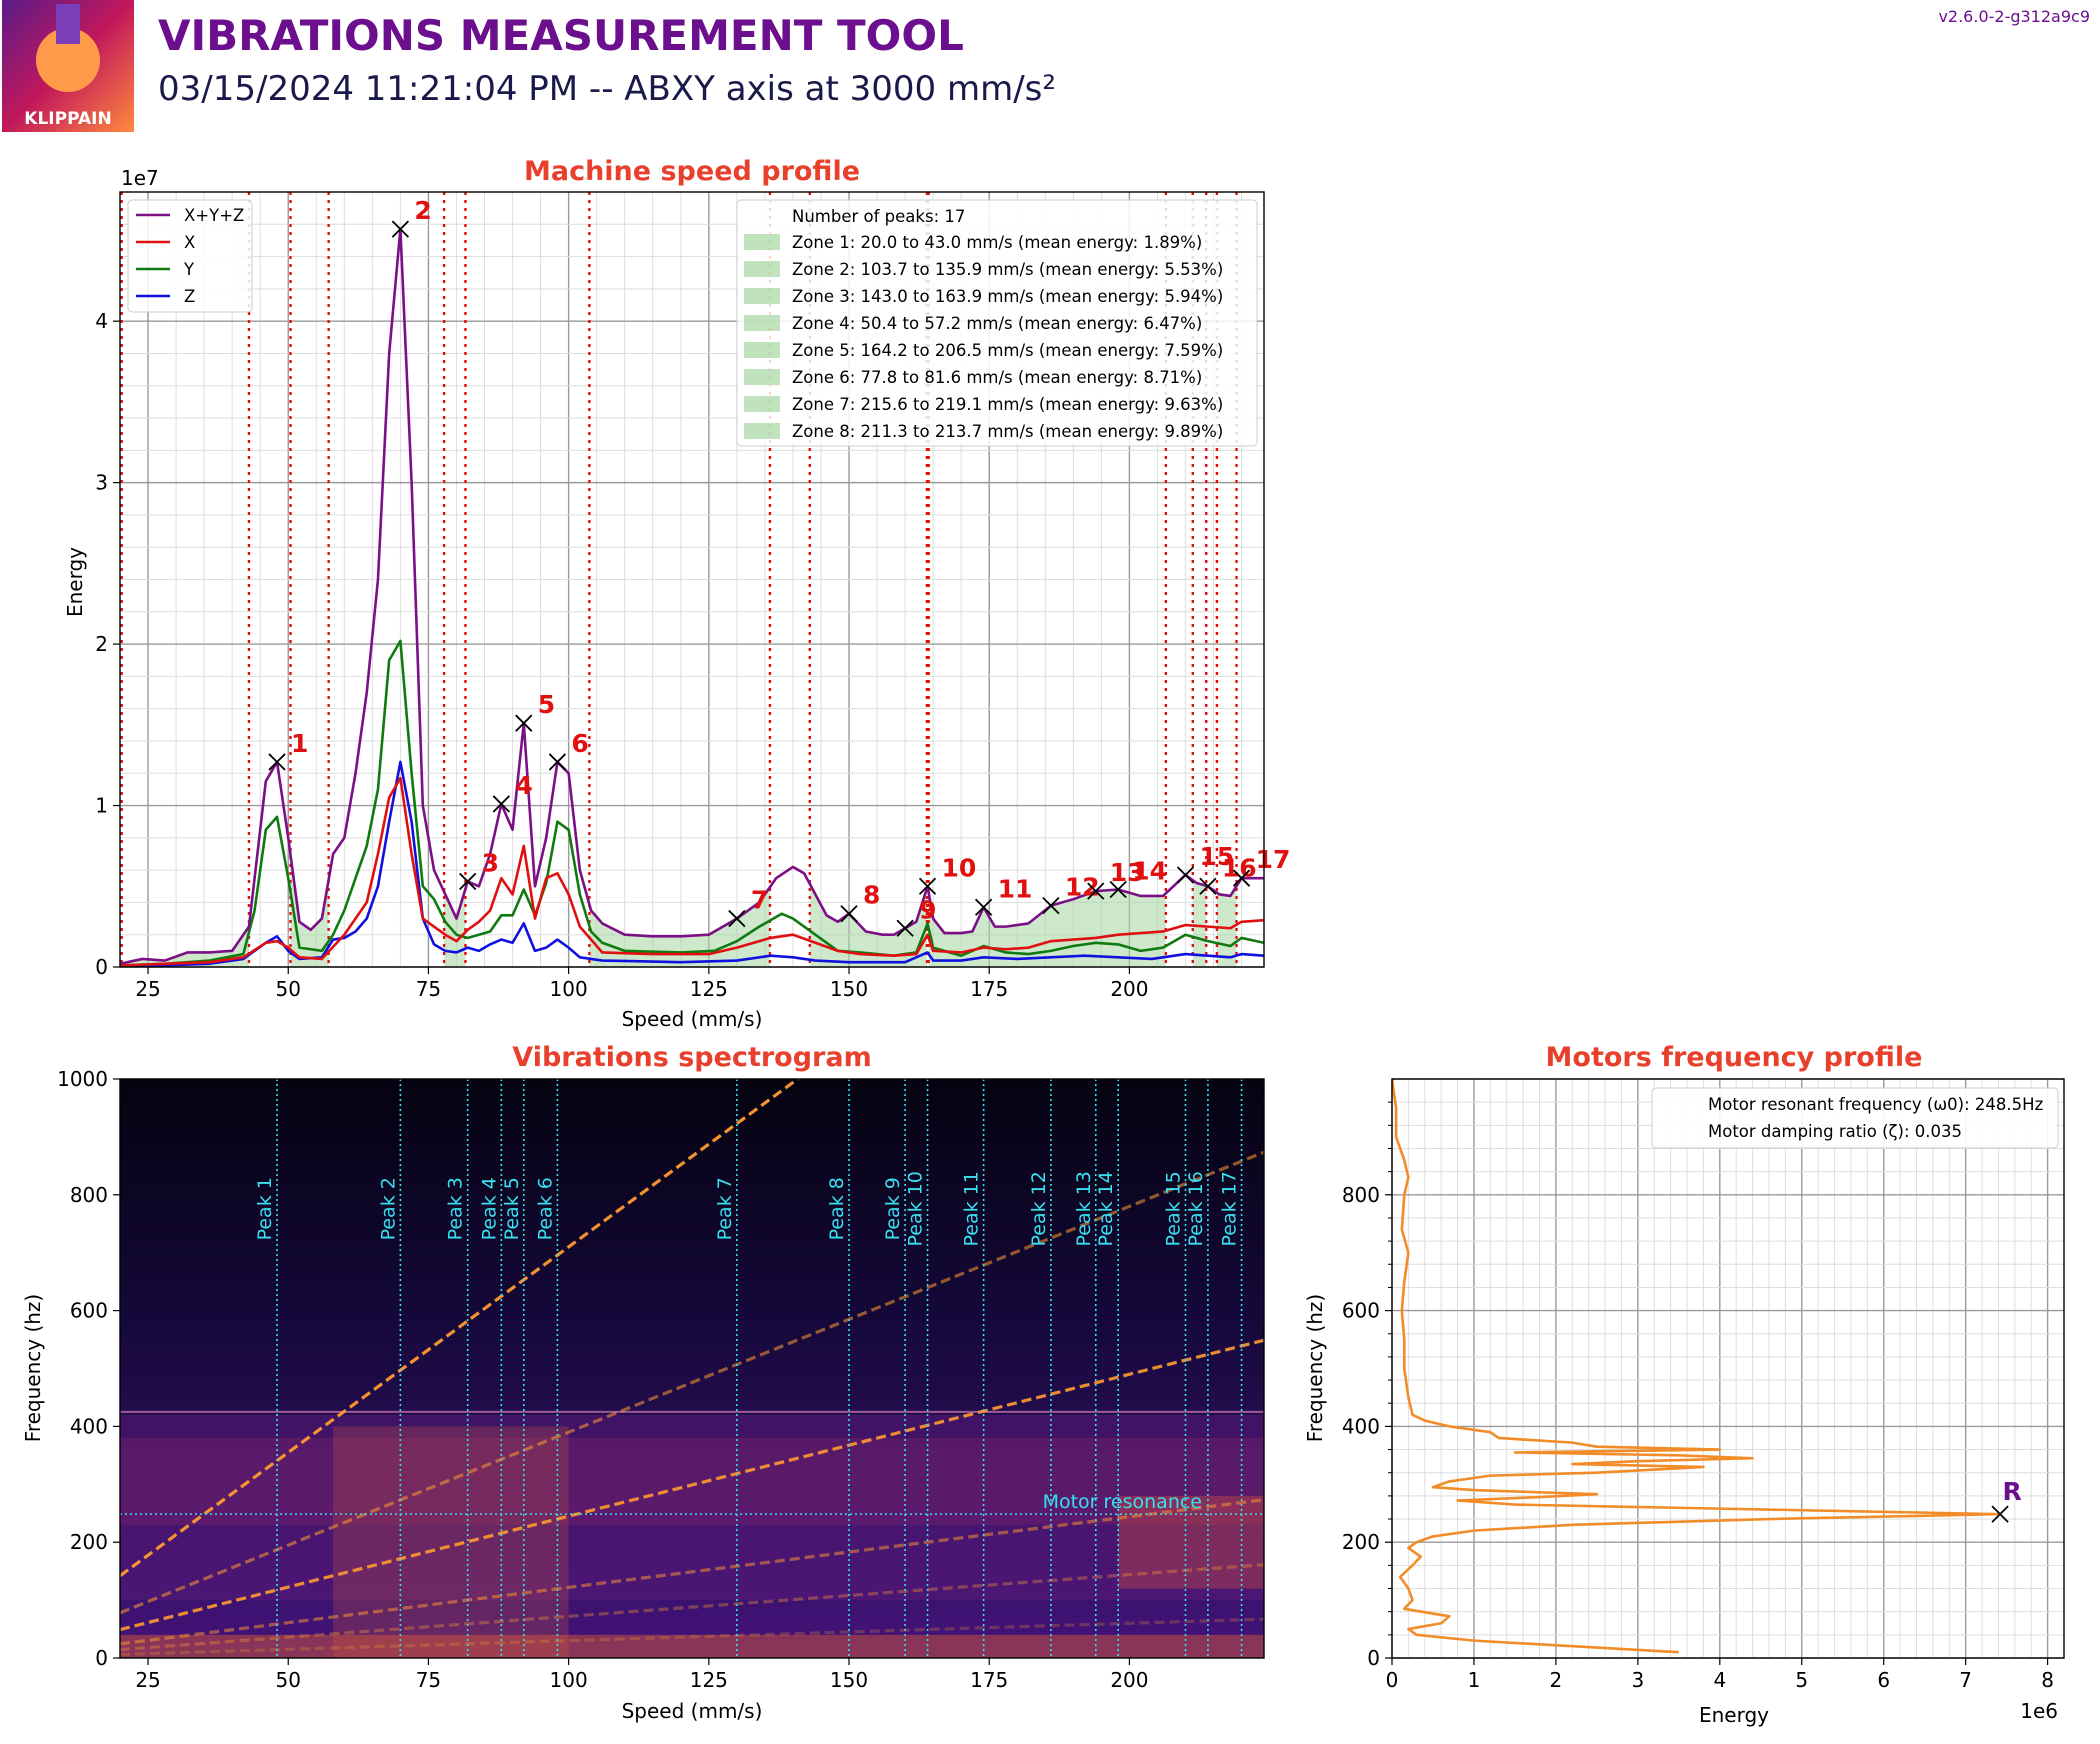  I want to click on speed-x-tick-label: 125, so click(709, 989).